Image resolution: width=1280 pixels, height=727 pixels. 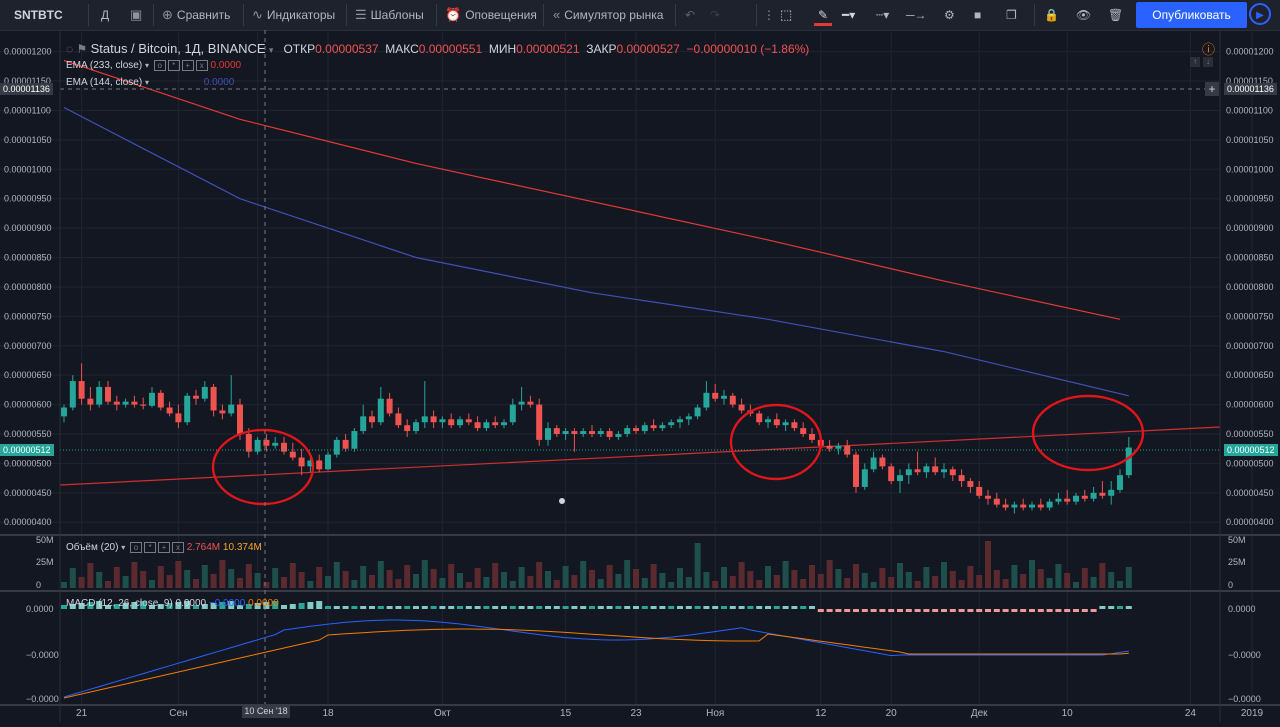 What do you see at coordinates (614, 15) in the screenshot?
I see `simulator-label: Симулятор рынка` at bounding box center [614, 15].